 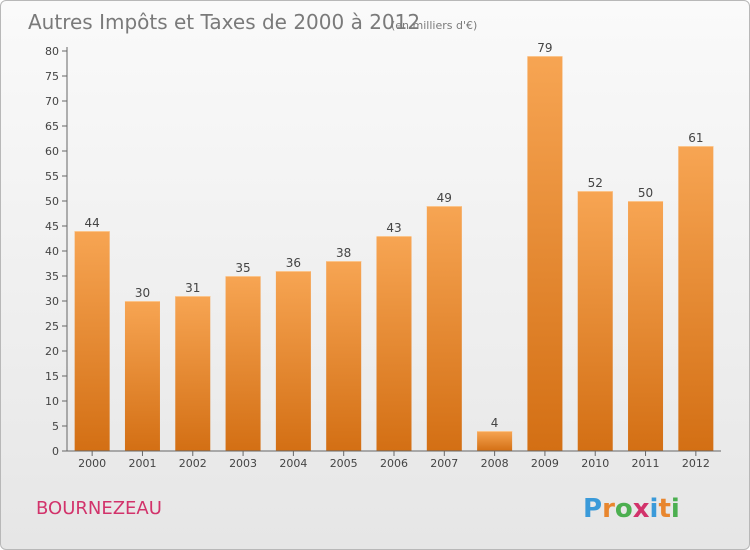 What do you see at coordinates (645, 193) in the screenshot?
I see `bar-value-label: 50` at bounding box center [645, 193].